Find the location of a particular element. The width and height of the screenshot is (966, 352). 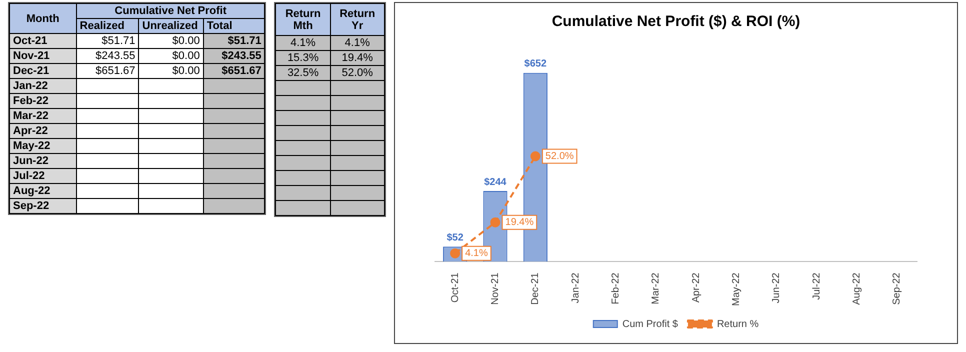

data-label: 19.4% is located at coordinates (519, 222).